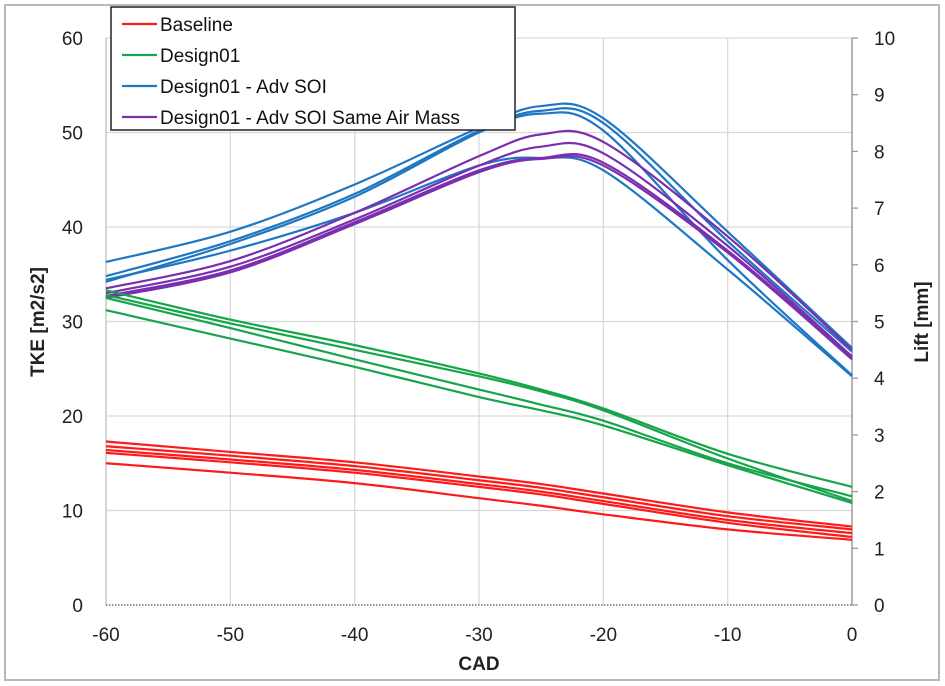 This screenshot has height=686, width=945. Describe the element at coordinates (200, 56) in the screenshot. I see `legend-label: Design01` at that location.